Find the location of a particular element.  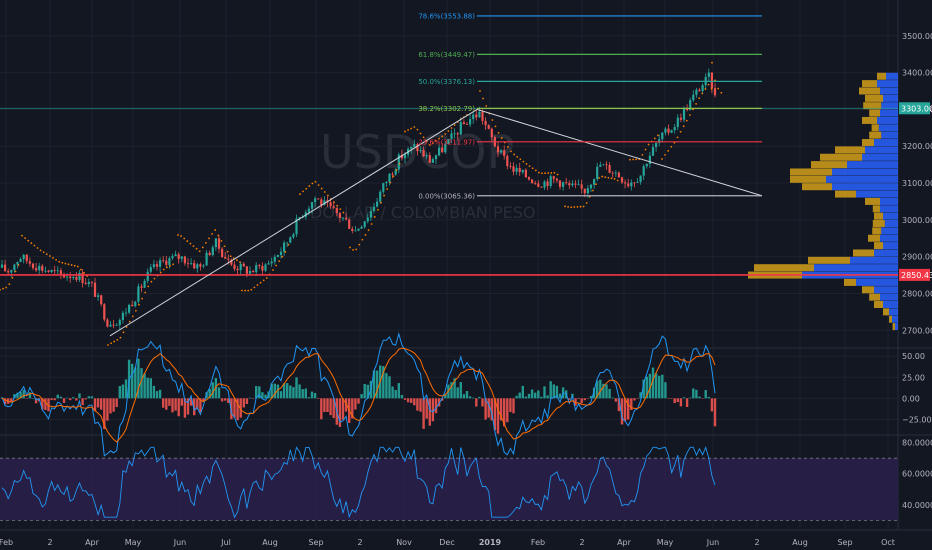

price-tick-label: 3000.00 is located at coordinates (917, 220).